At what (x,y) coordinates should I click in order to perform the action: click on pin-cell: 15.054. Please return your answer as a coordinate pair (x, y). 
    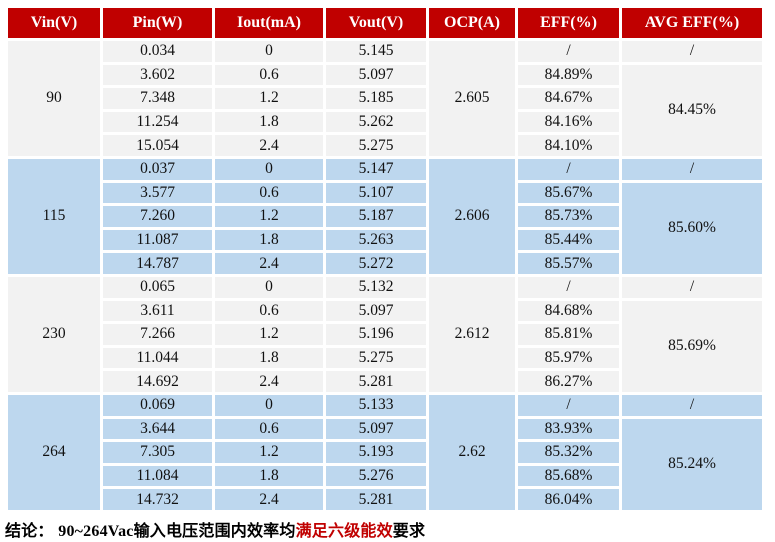
    Looking at the image, I should click on (157, 145).